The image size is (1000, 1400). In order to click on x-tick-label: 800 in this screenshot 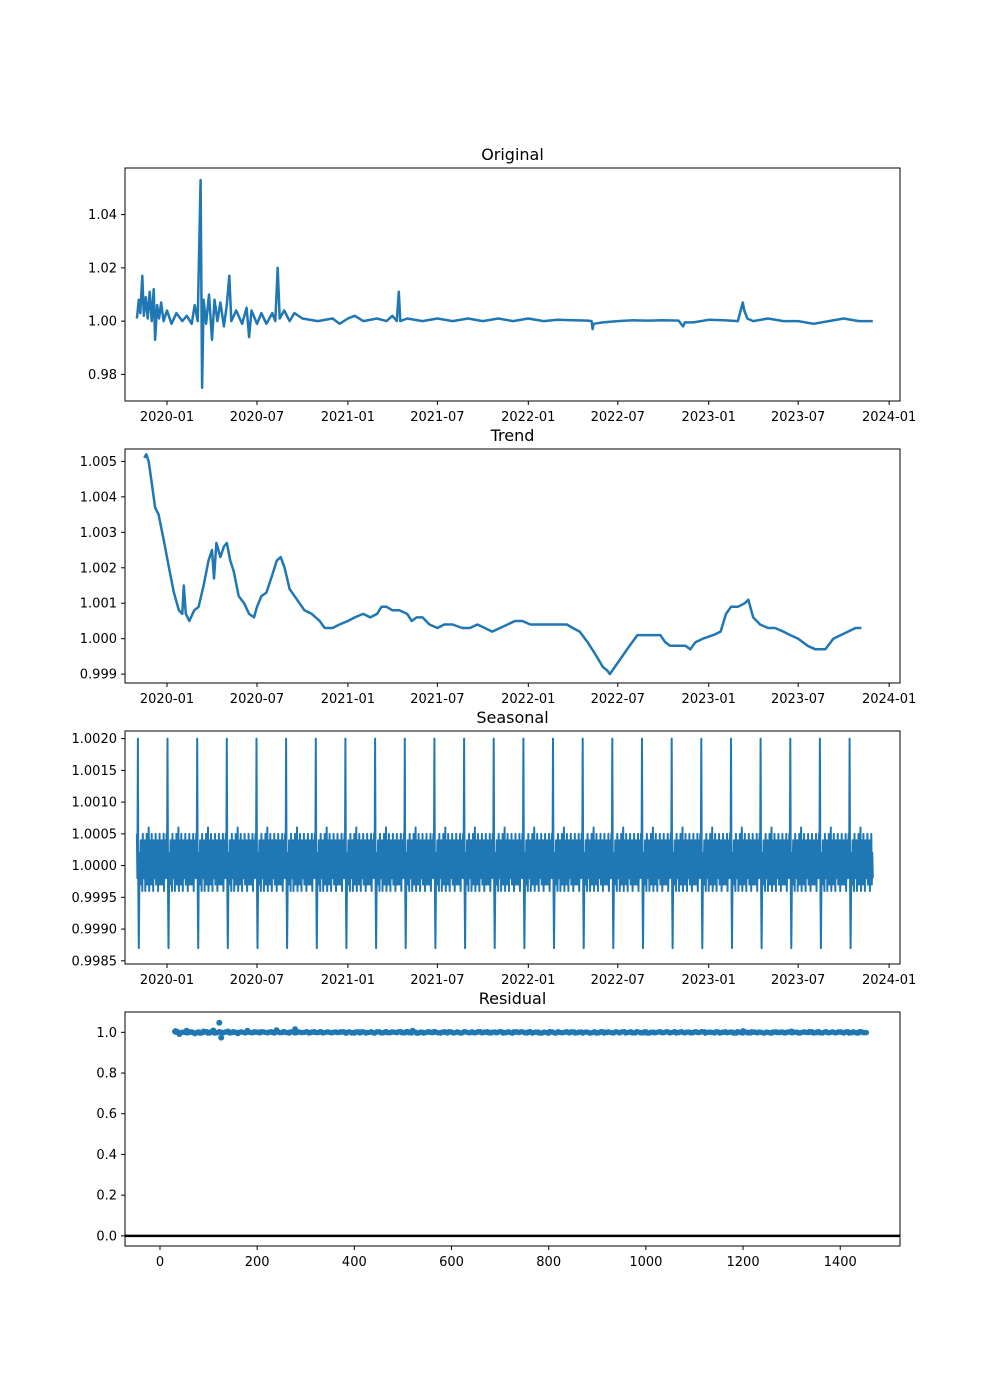, I will do `click(548, 1262)`.